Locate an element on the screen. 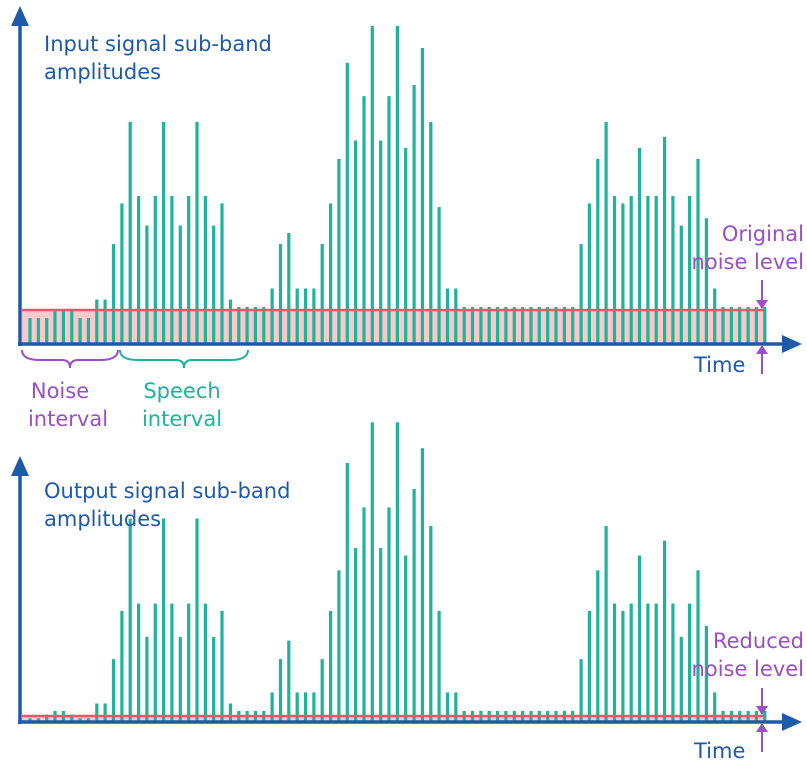 Image resolution: width=807 pixels, height=760 pixels. reduced-noise-level-marker is located at coordinates (762, 720).